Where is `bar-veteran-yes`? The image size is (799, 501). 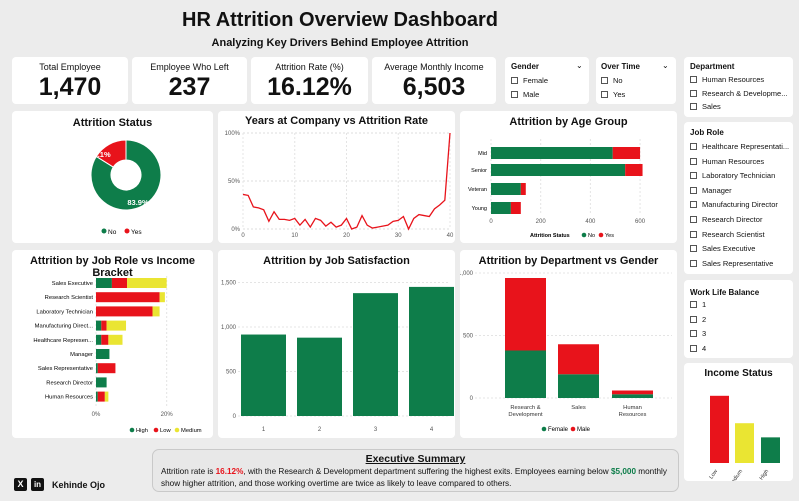 bar-veteran-yes is located at coordinates (523, 189).